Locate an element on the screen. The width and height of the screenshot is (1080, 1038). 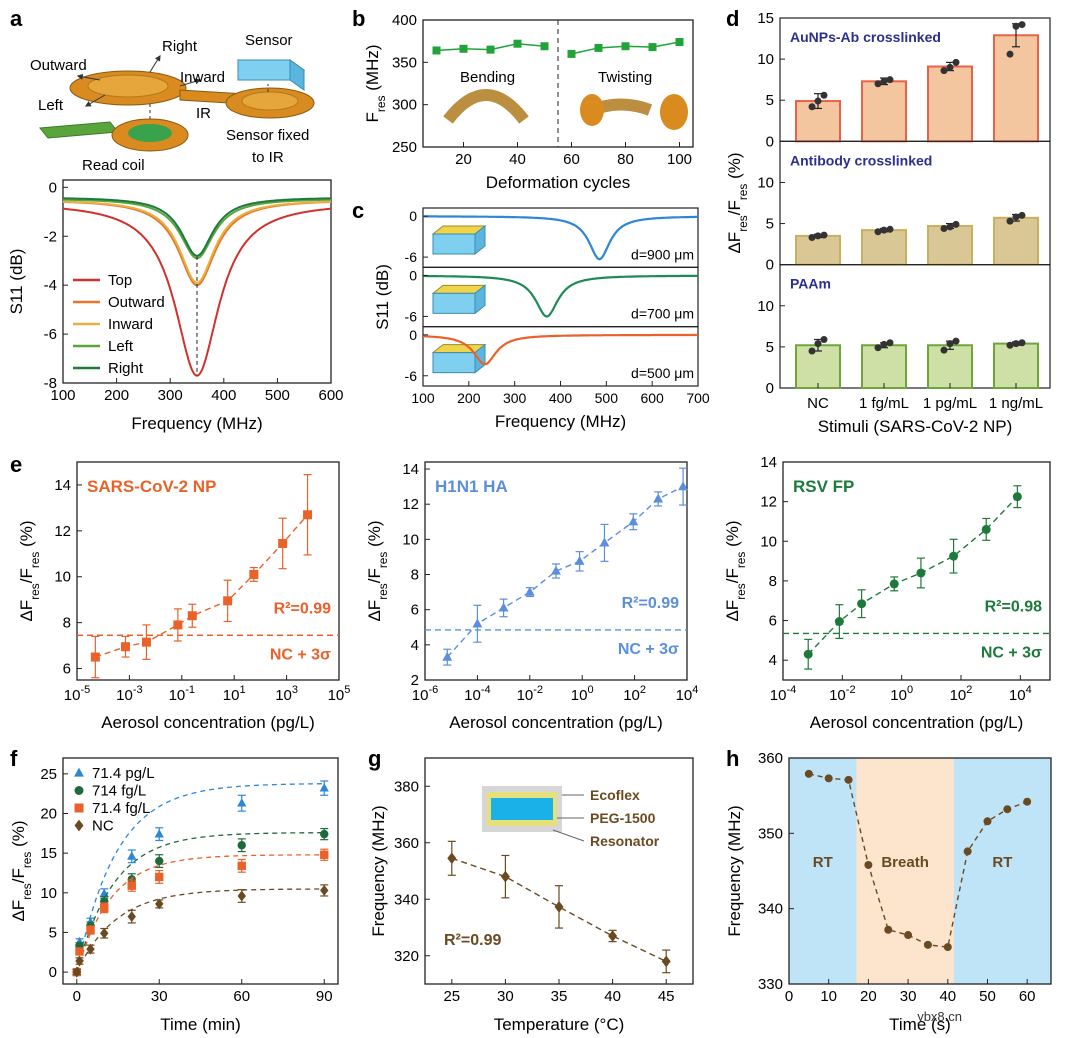
x-tick-label: 10⁵ is located at coordinates (339, 694).